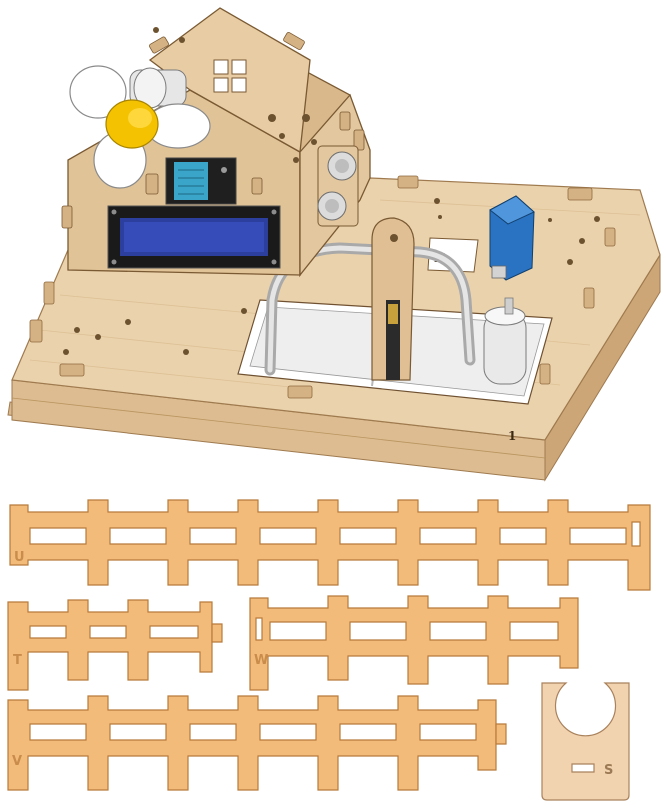 The width and height of the screenshot is (666, 811). What do you see at coordinates (230, 76) in the screenshot?
I see `house-window` at bounding box center [230, 76].